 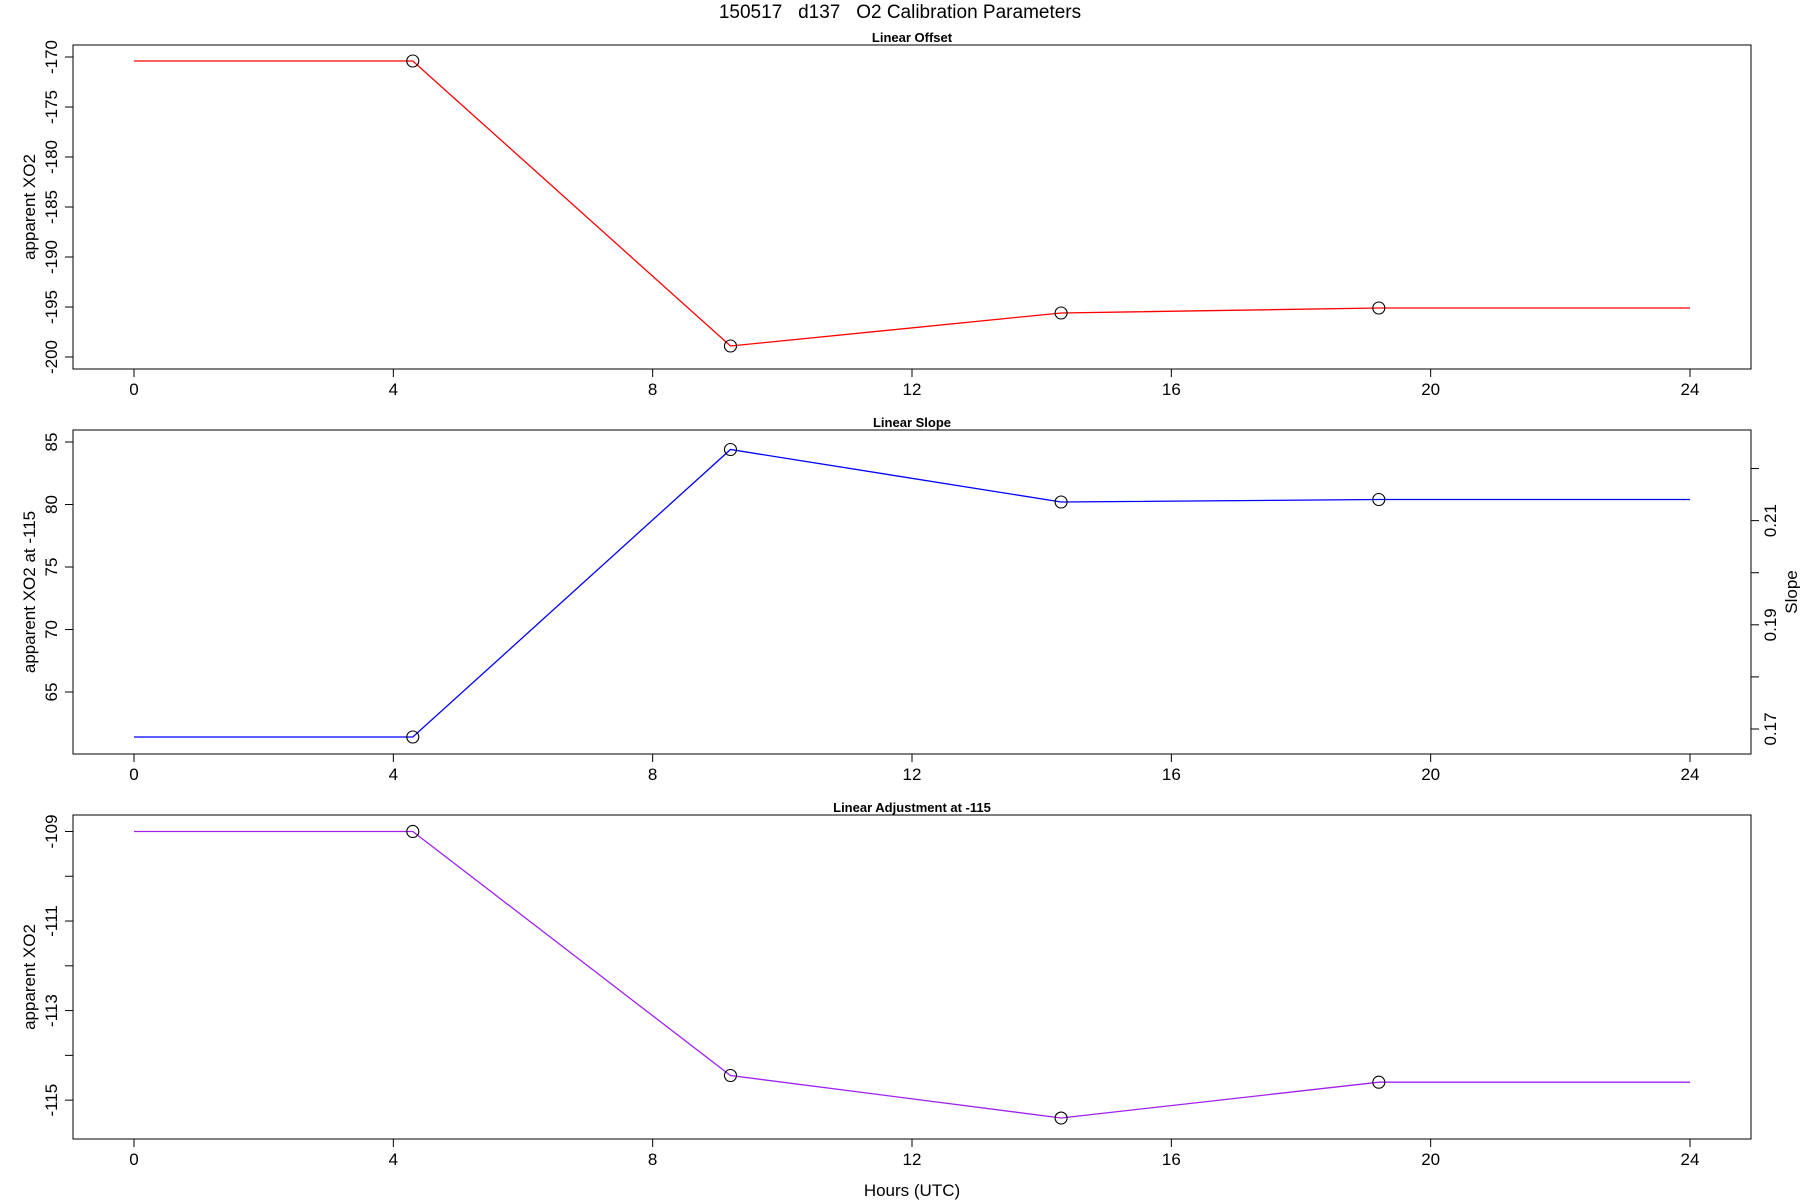 What do you see at coordinates (51, 1010) in the screenshot?
I see `y-tick-label: -113` at bounding box center [51, 1010].